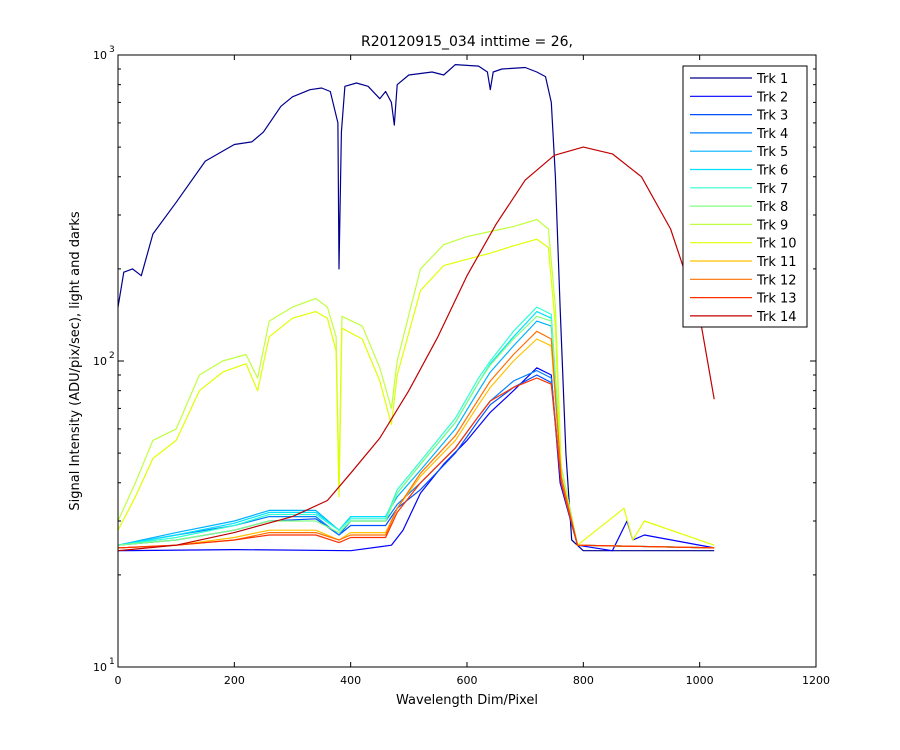  What do you see at coordinates (350, 680) in the screenshot?
I see `x-tick-label: 400` at bounding box center [350, 680].